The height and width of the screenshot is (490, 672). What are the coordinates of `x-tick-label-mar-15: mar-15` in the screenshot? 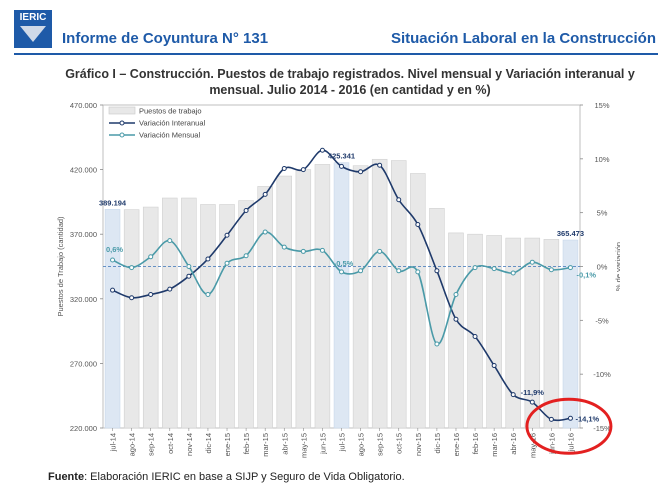 It's located at (265, 445).